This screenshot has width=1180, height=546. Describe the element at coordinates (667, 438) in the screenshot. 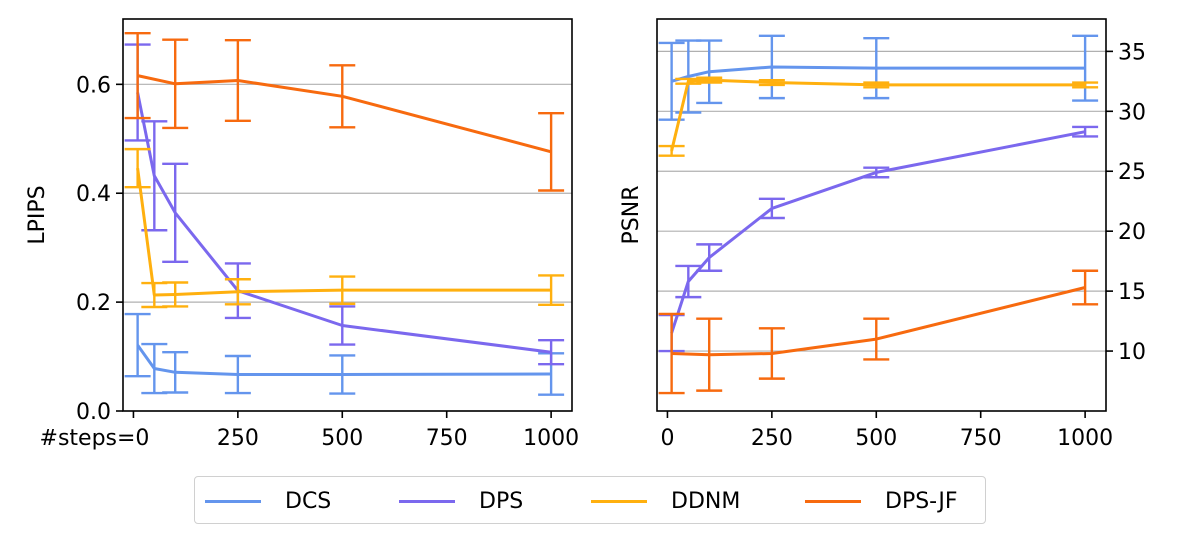

I see `x-tick-label-0: 0` at that location.